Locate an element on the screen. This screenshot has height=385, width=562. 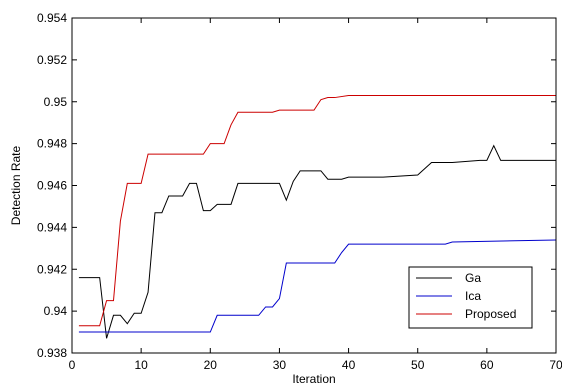
legend: Ga Ica Proposed is located at coordinates (470, 297).